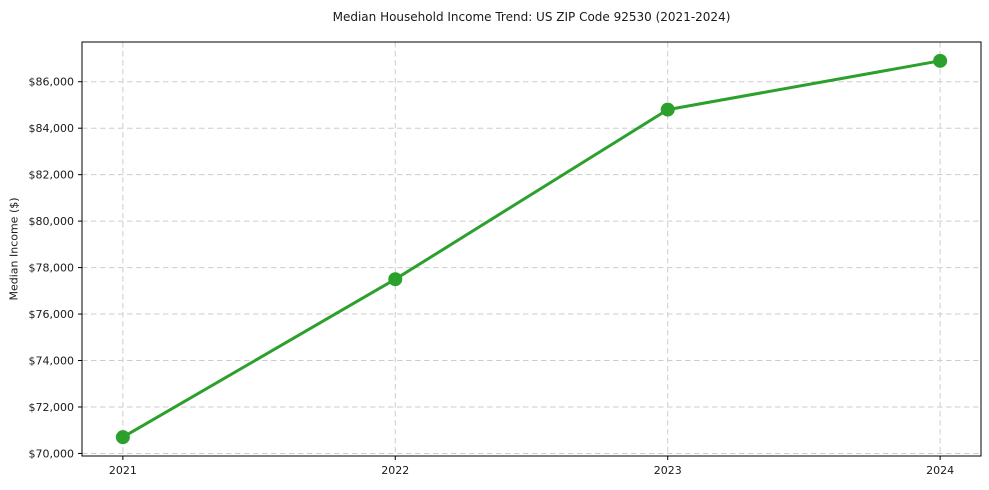 This screenshot has height=490, width=989. Describe the element at coordinates (940, 470) in the screenshot. I see `x-tick-label: 2024` at that location.